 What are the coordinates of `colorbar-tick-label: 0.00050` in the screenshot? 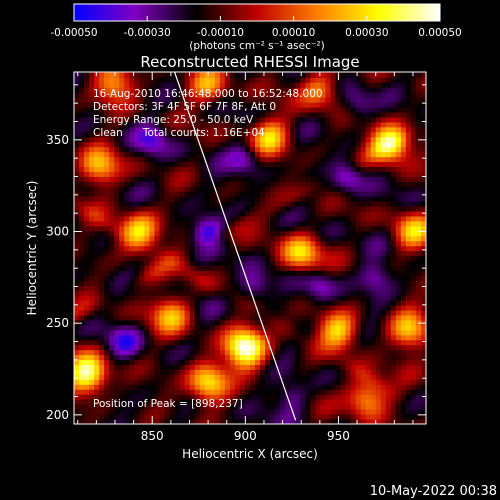 It's located at (439, 33).